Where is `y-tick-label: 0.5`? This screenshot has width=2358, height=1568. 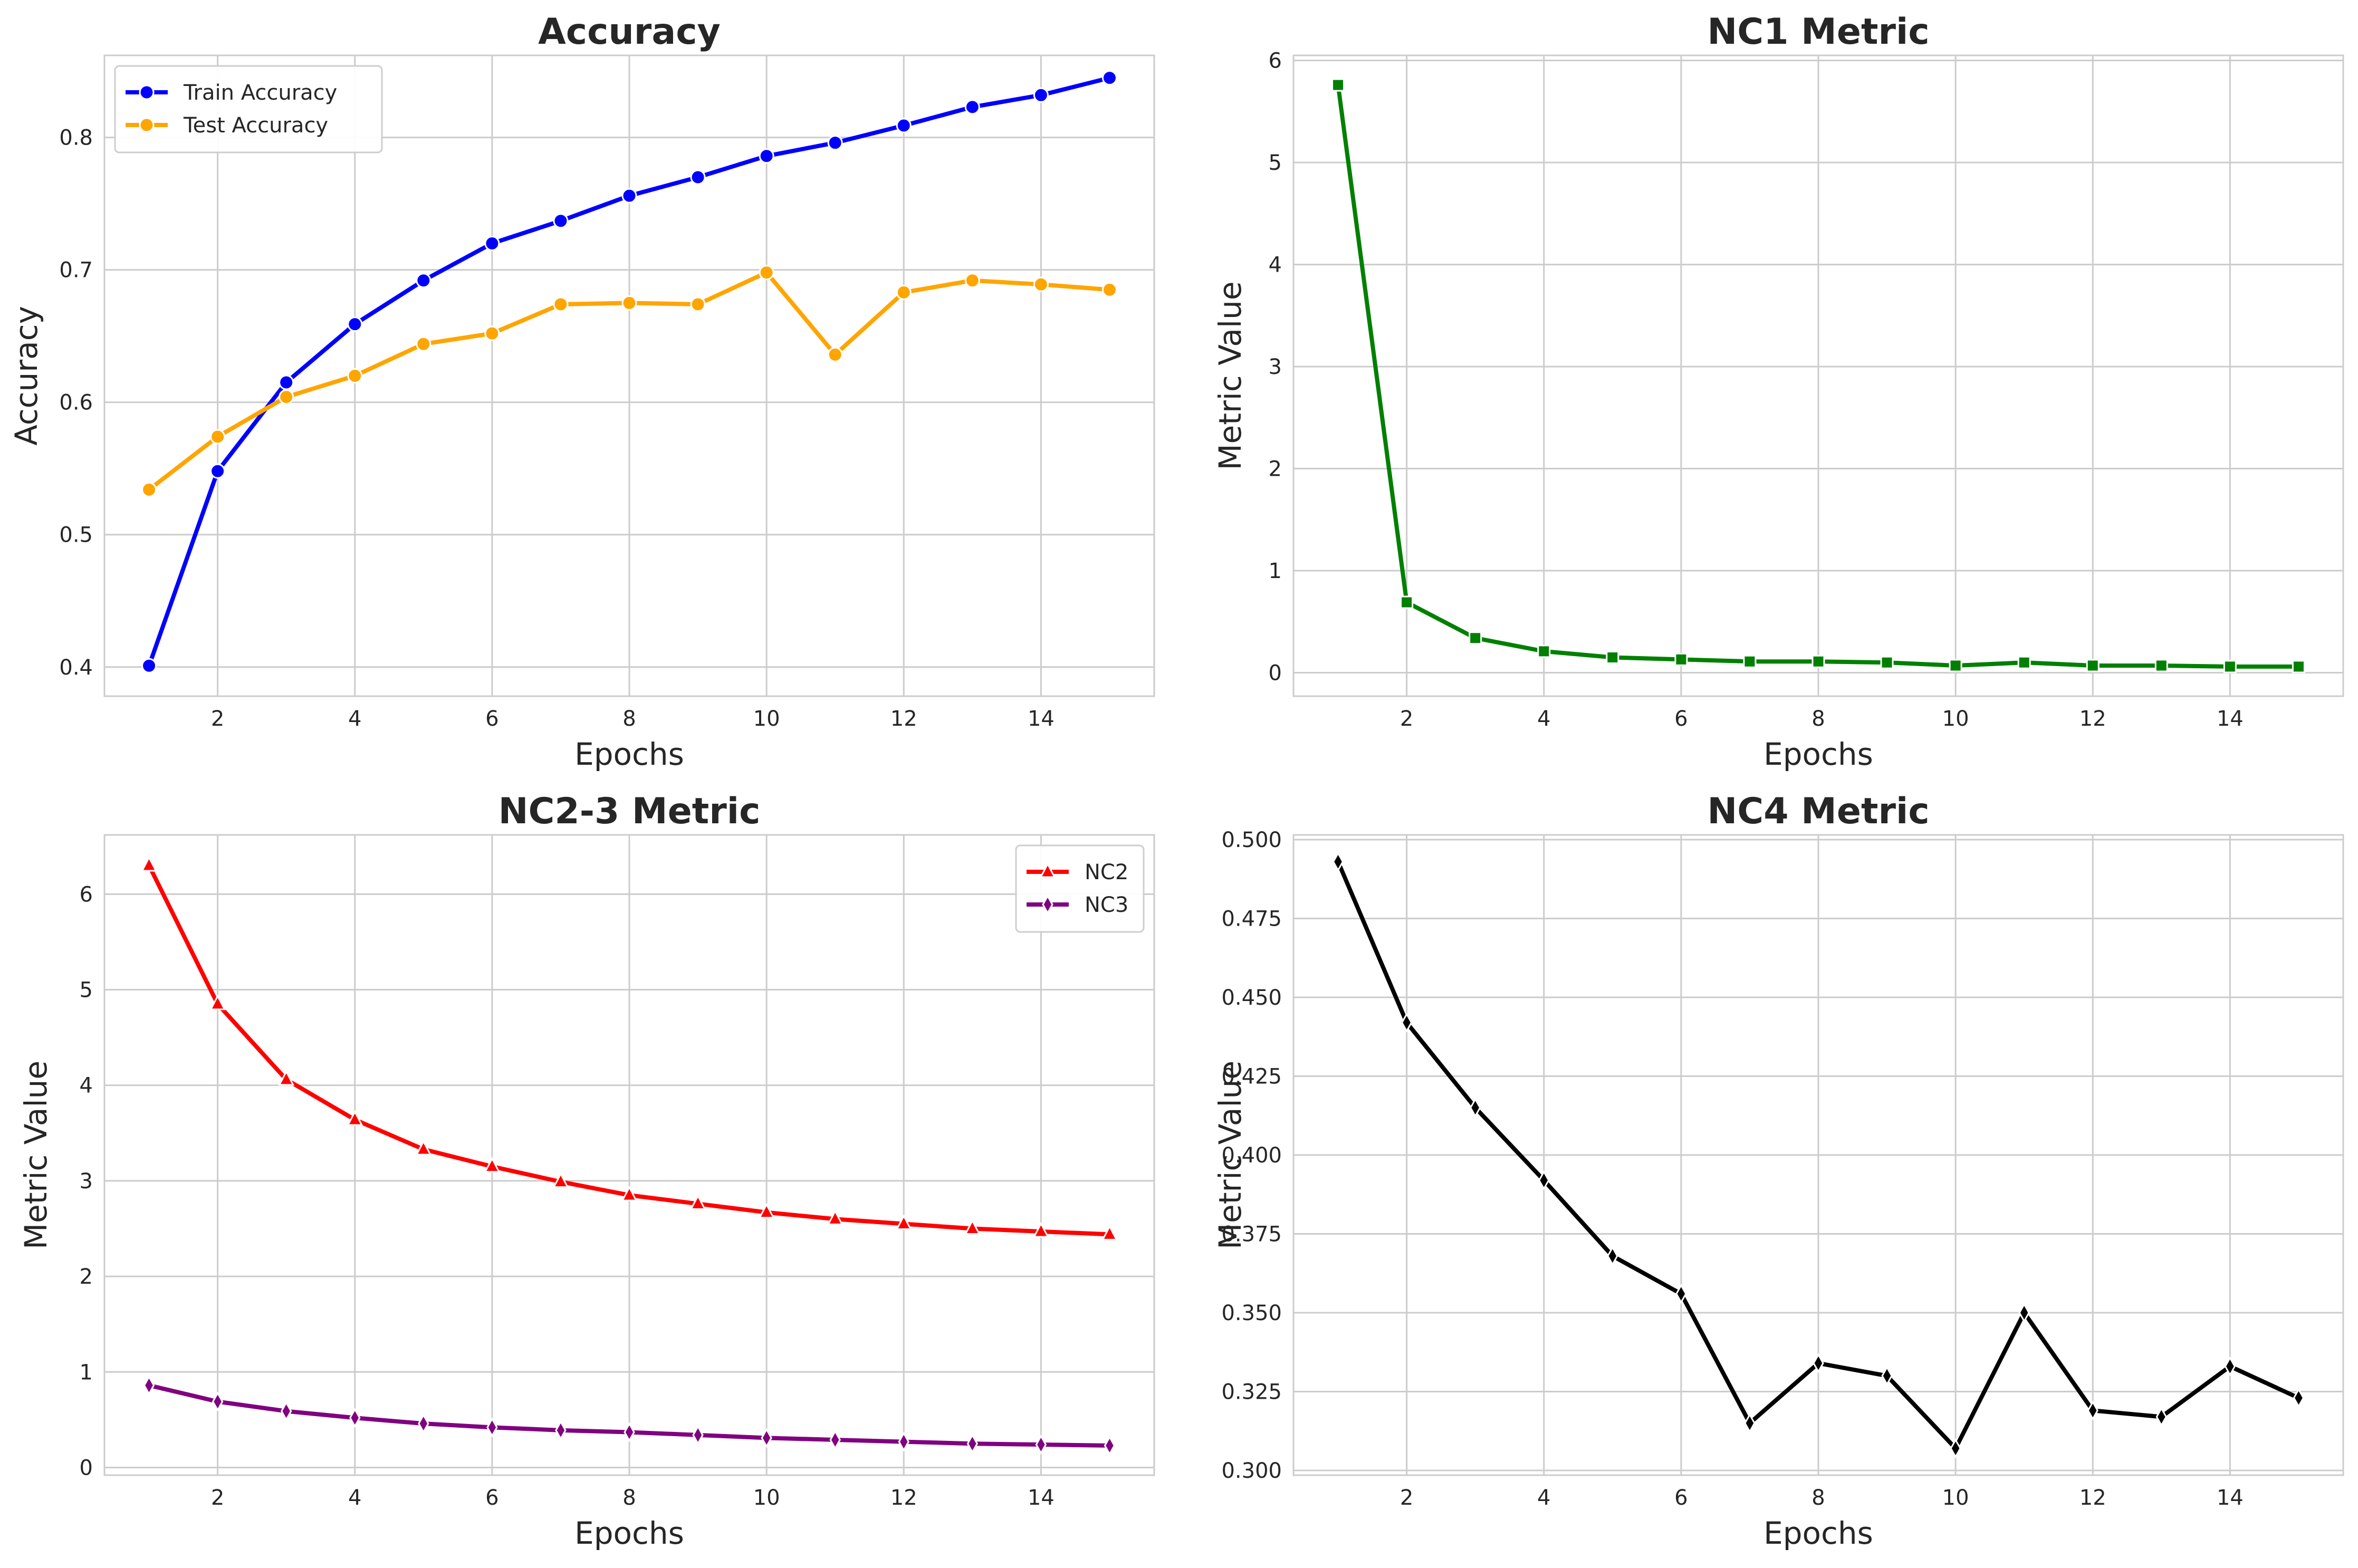
y-tick-label: 0.5 is located at coordinates (76, 535).